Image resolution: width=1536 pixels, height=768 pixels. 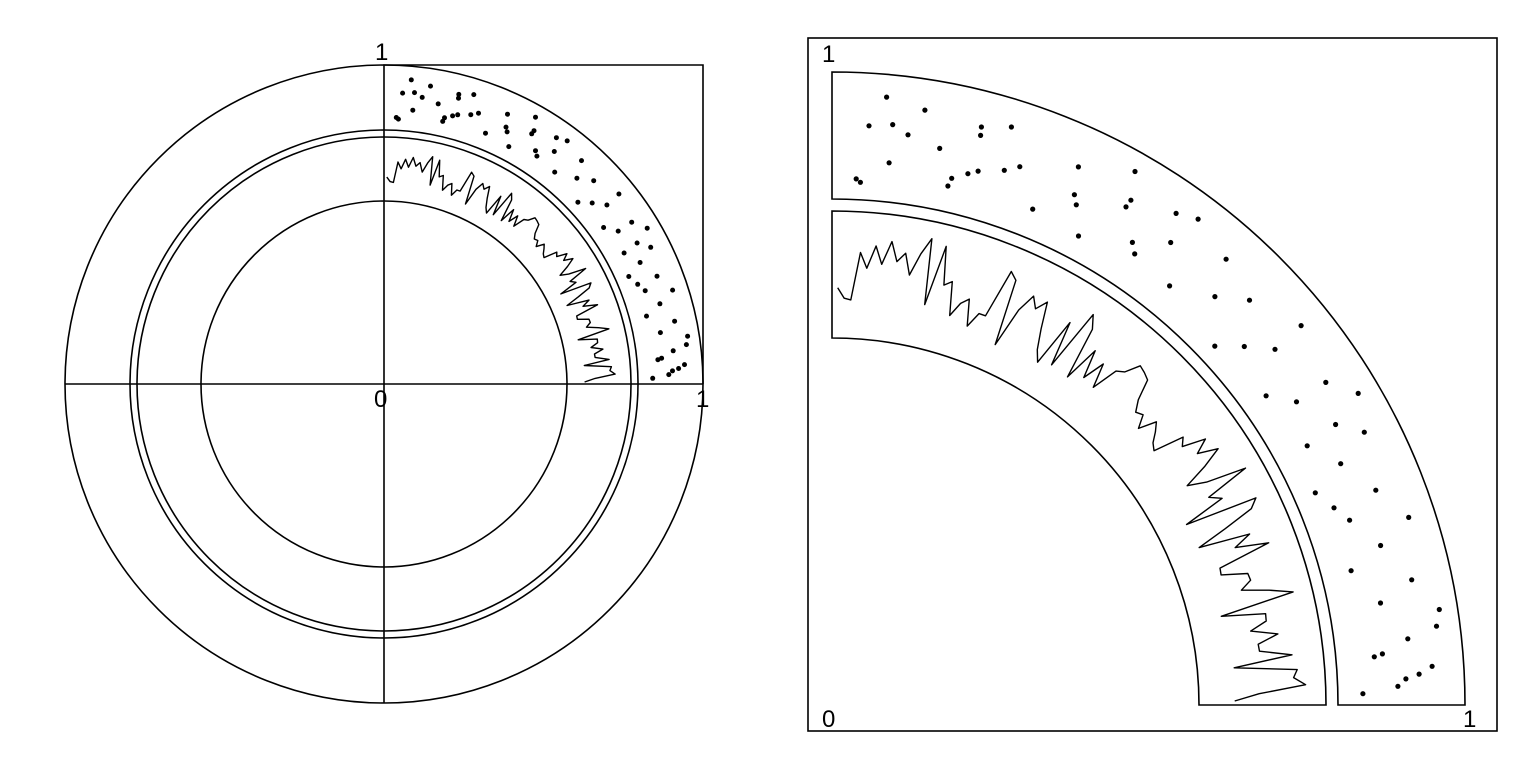 I want to click on right-label-right: 1, so click(x=1469, y=719).